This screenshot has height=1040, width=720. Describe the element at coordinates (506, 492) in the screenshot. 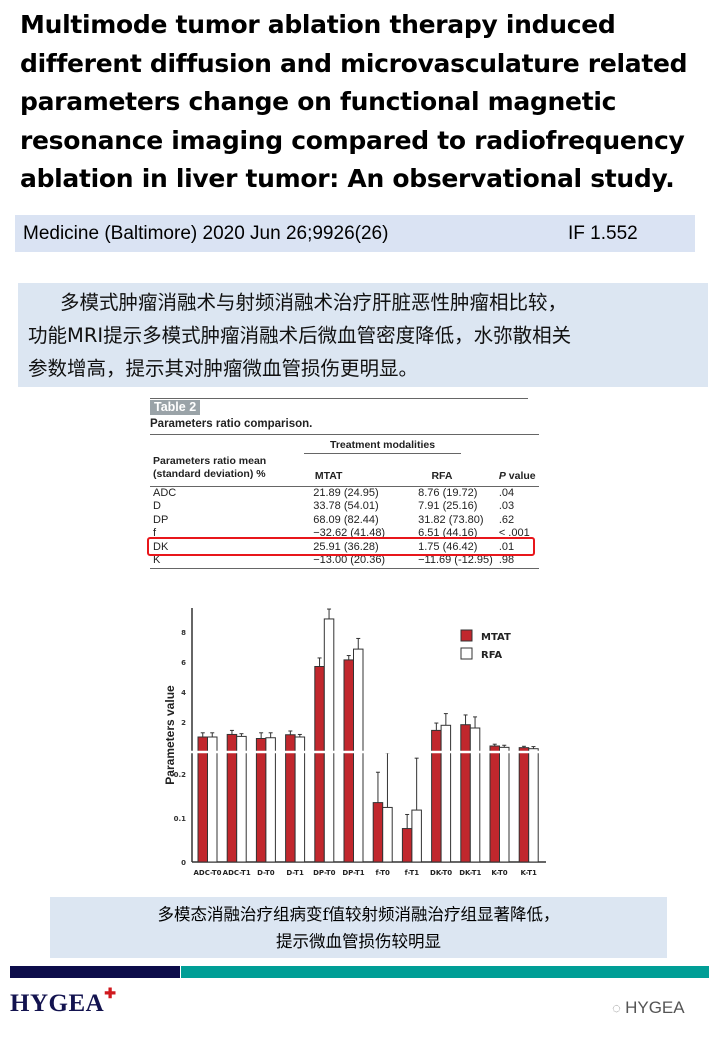

I see `table-cell: .04` at that location.